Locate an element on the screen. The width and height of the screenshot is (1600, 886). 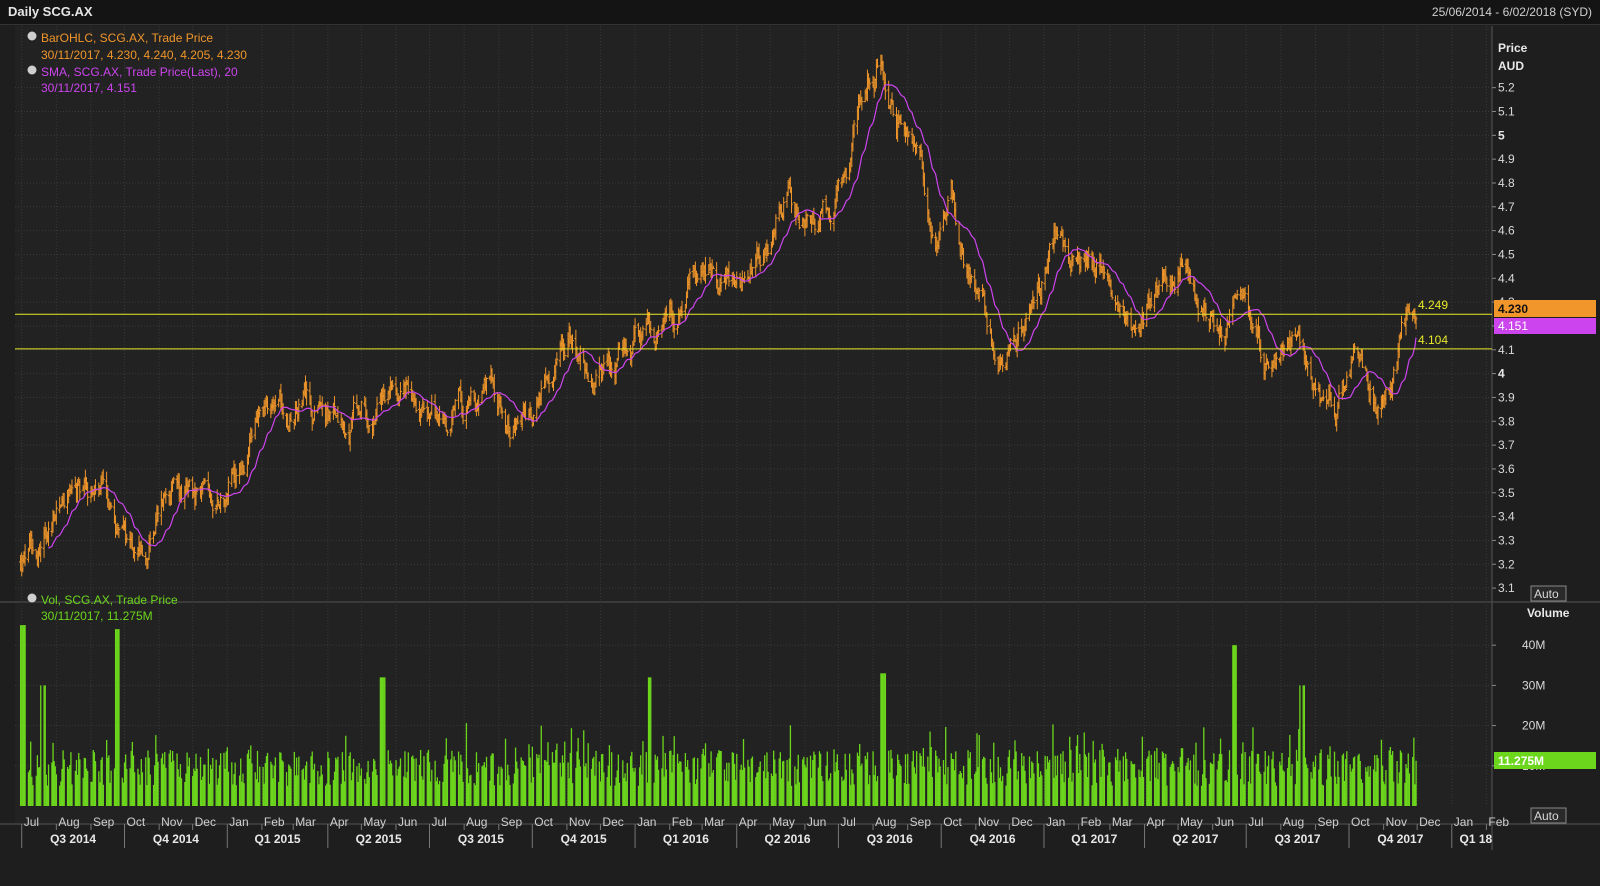
last-volume-tag is located at coordinates (1545, 760).